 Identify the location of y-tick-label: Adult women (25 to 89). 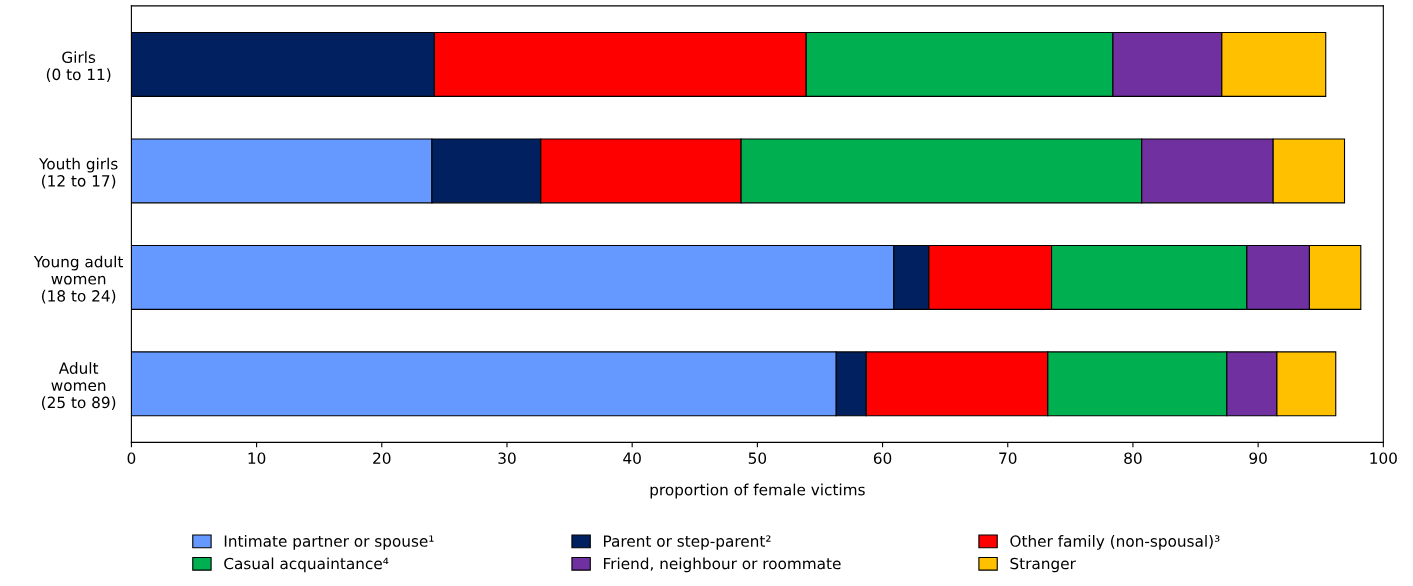
(79, 386).